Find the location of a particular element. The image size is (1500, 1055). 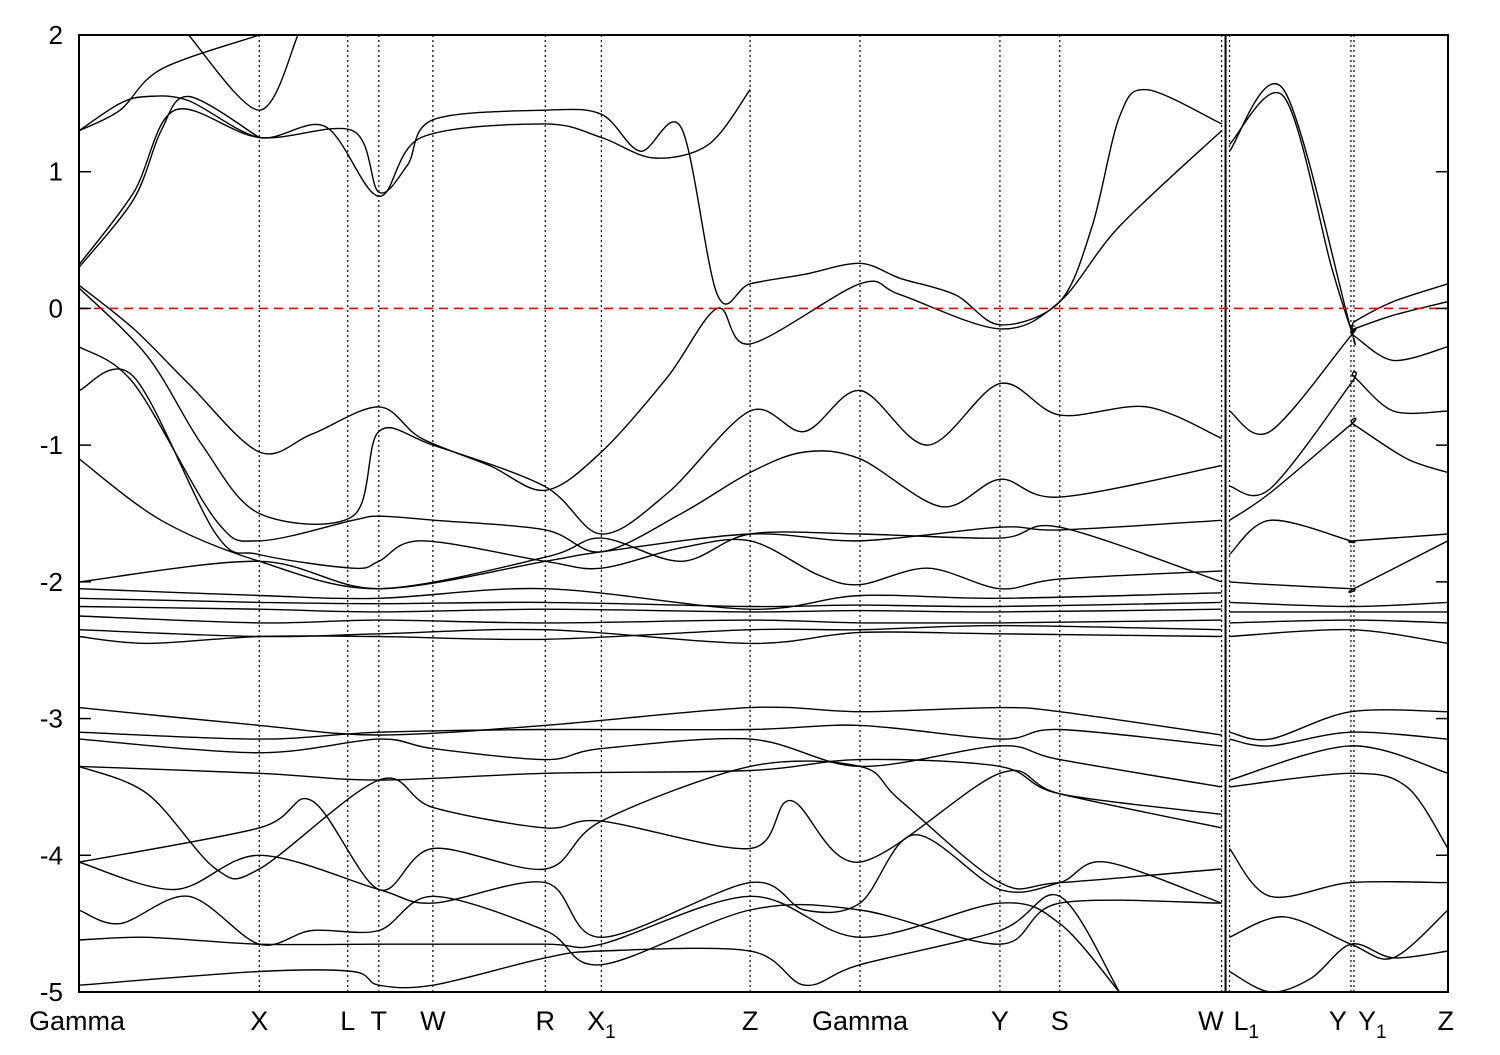

x-tick-label-14: Y1 is located at coordinates (1372, 1024).